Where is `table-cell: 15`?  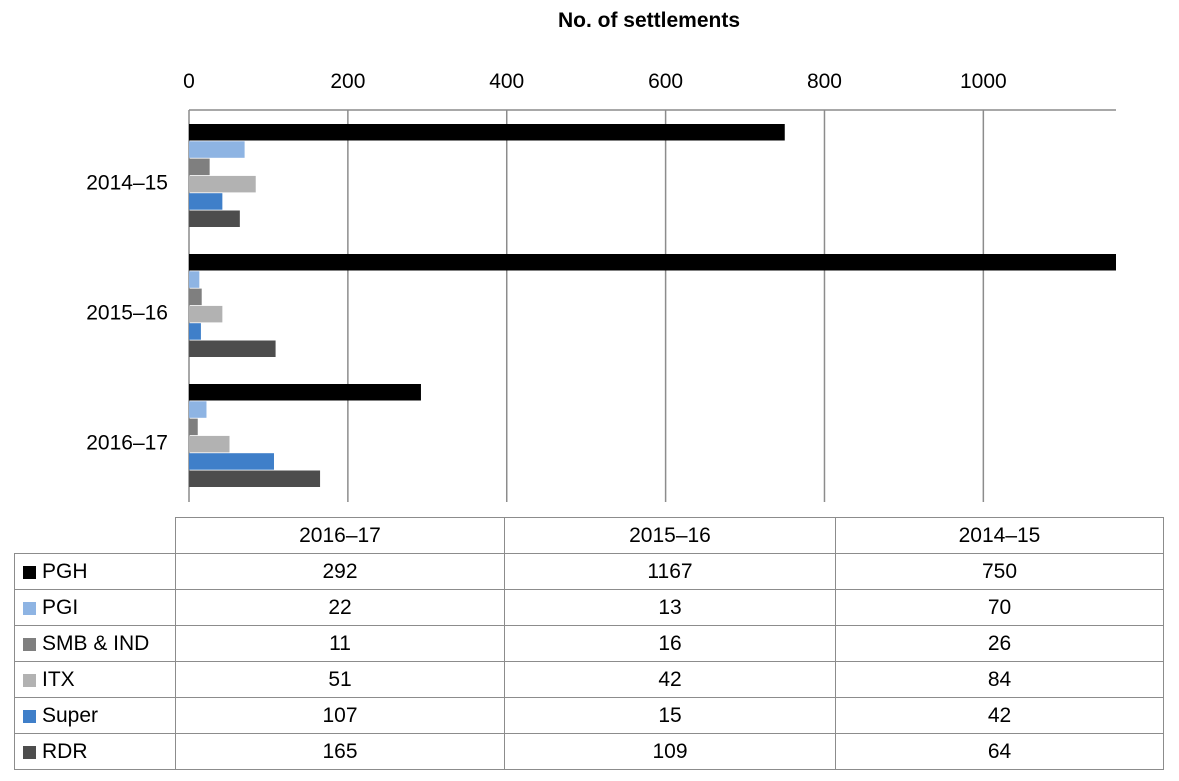
table-cell: 15 is located at coordinates (670, 715).